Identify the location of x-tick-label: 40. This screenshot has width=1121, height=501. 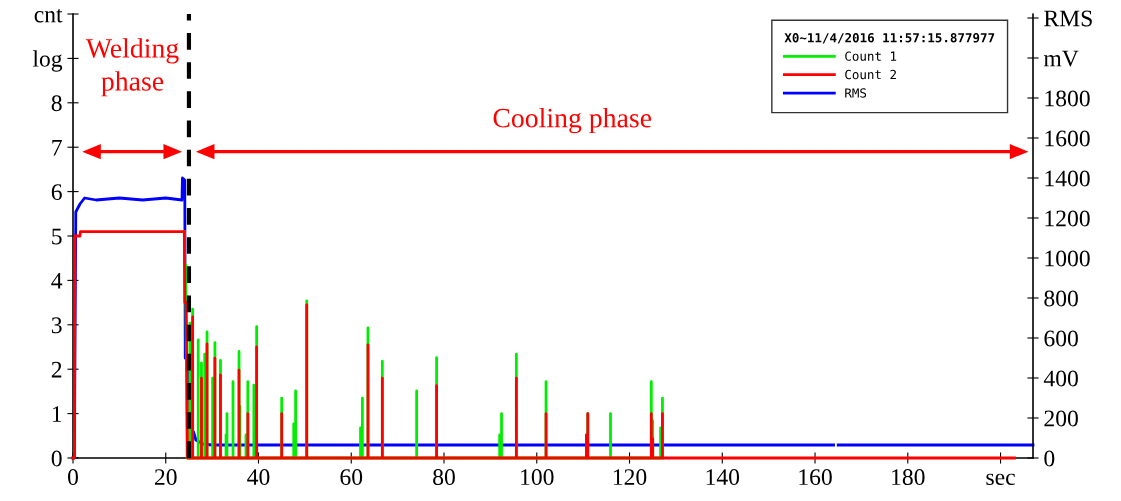
(258, 477).